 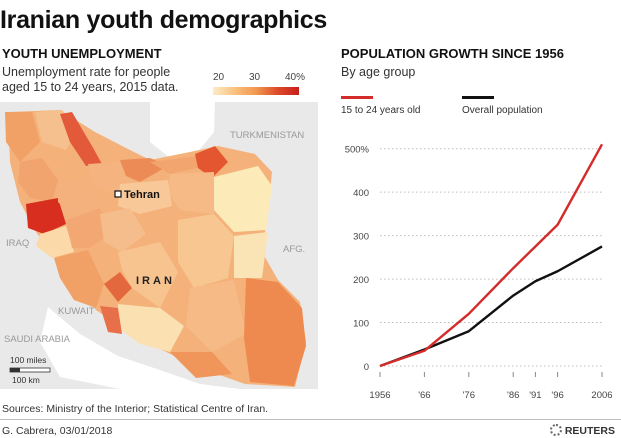 I want to click on page-title: Iranian youth demographics, so click(x=163, y=20).